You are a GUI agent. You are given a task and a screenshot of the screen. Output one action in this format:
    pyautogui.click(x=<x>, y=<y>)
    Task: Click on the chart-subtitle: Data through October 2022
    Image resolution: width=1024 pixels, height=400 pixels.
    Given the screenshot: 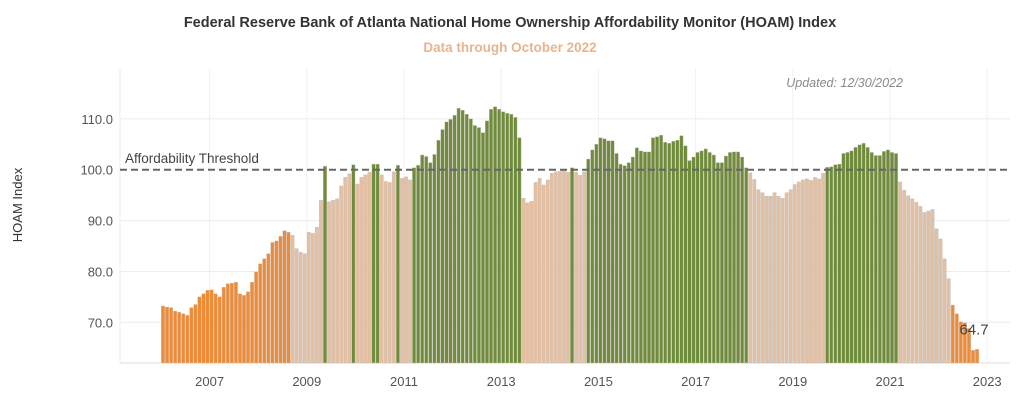 What is the action you would take?
    pyautogui.click(x=509, y=47)
    